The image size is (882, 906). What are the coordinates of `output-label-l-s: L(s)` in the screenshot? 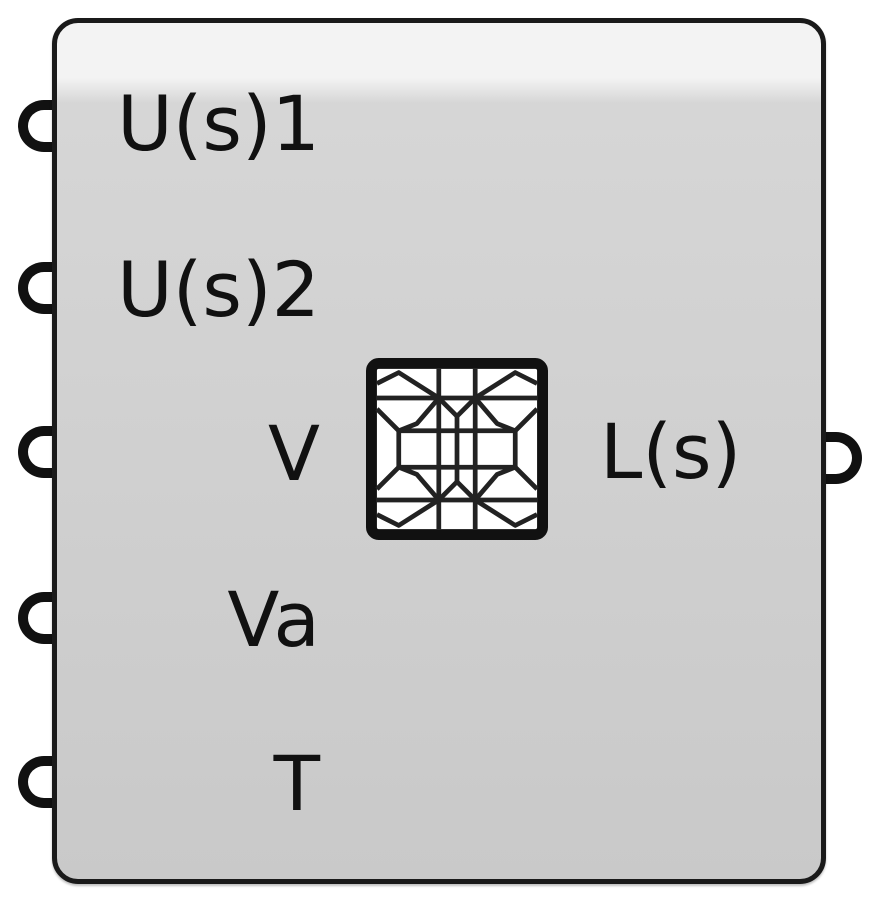 It's located at (671, 451).